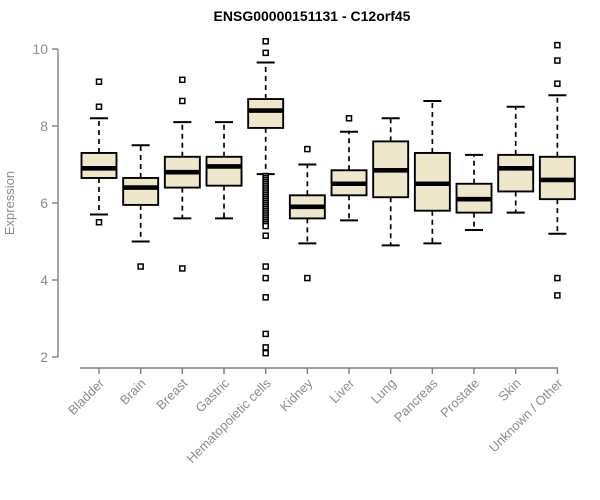  What do you see at coordinates (182, 174) in the screenshot?
I see `boxplot-breast` at bounding box center [182, 174].